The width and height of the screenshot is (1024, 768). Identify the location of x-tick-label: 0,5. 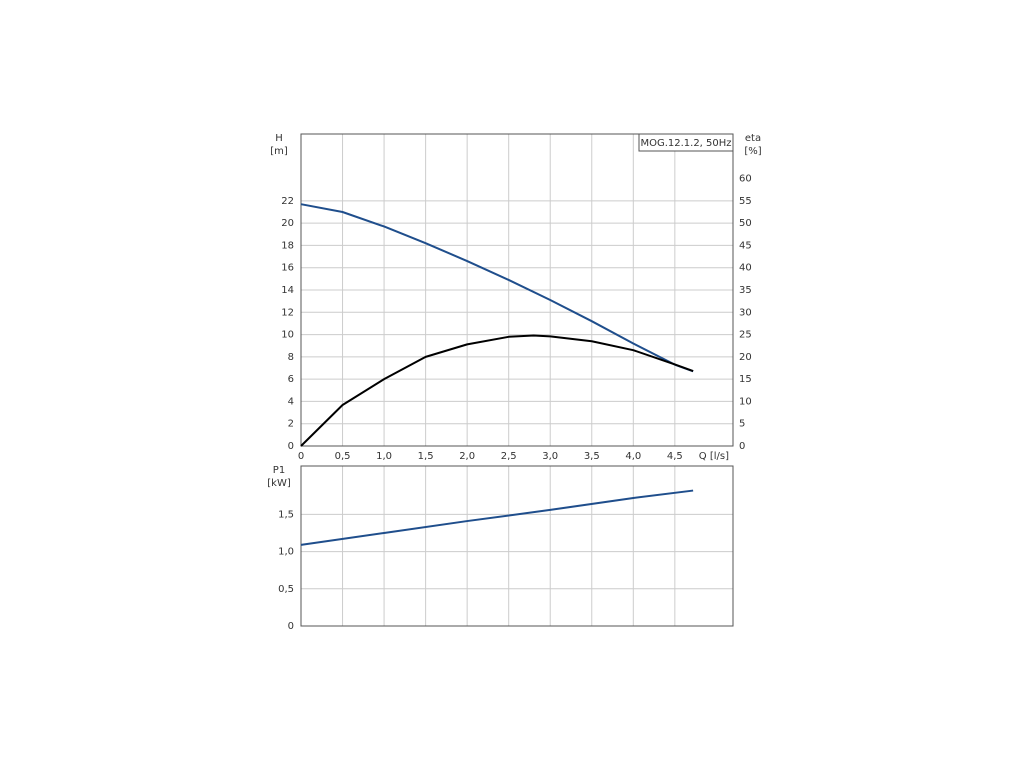
(343, 456).